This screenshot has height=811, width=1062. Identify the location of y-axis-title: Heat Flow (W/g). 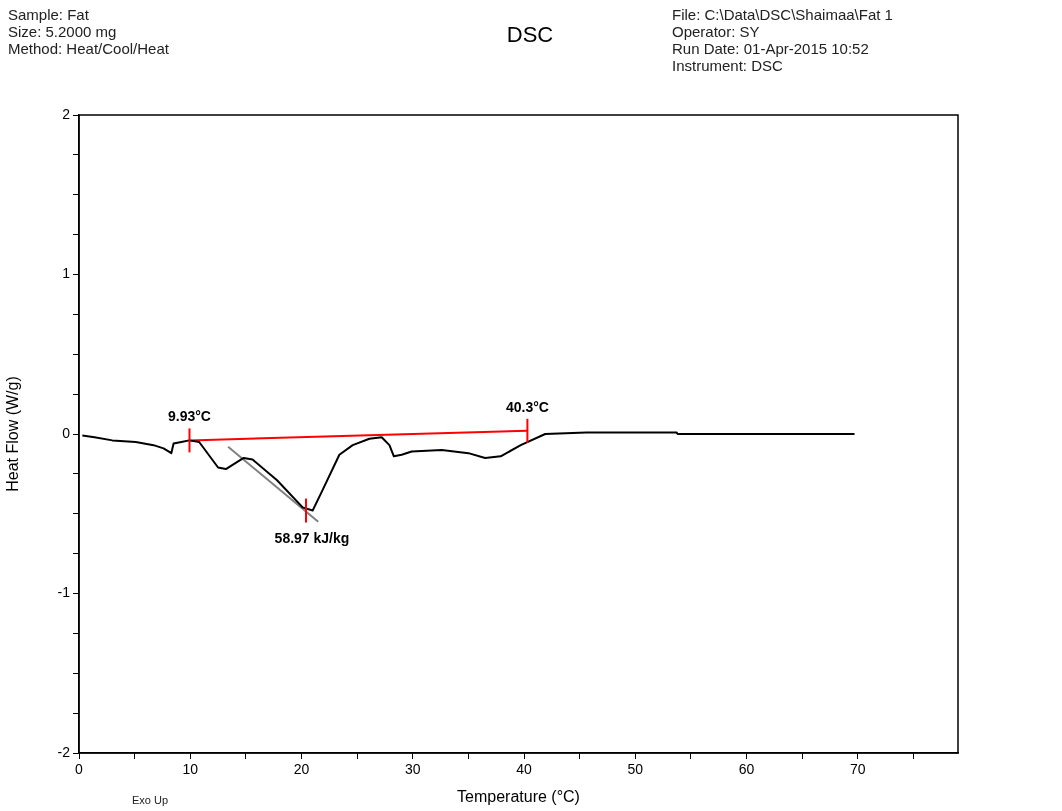
(13, 434).